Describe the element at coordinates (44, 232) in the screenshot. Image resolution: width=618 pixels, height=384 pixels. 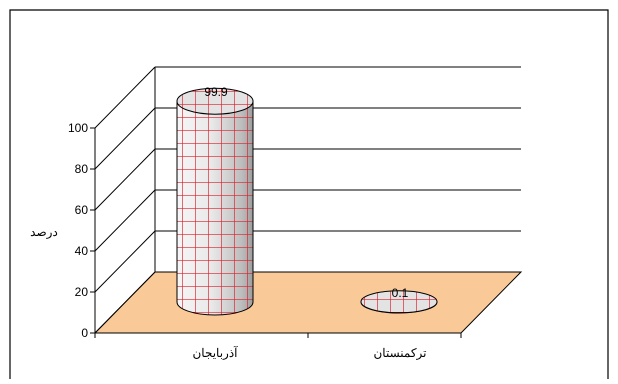
I see `y-axis-label: درصد` at that location.